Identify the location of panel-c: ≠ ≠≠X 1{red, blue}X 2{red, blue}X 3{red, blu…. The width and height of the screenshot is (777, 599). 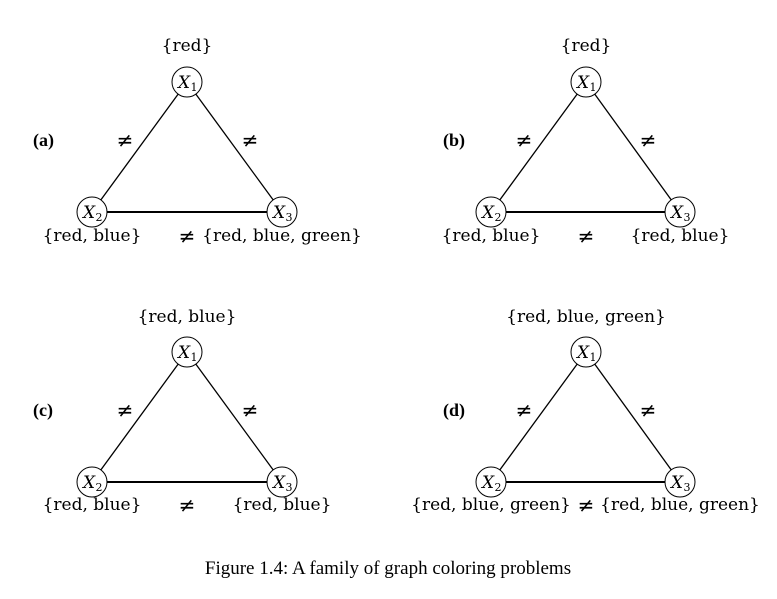
(182, 412).